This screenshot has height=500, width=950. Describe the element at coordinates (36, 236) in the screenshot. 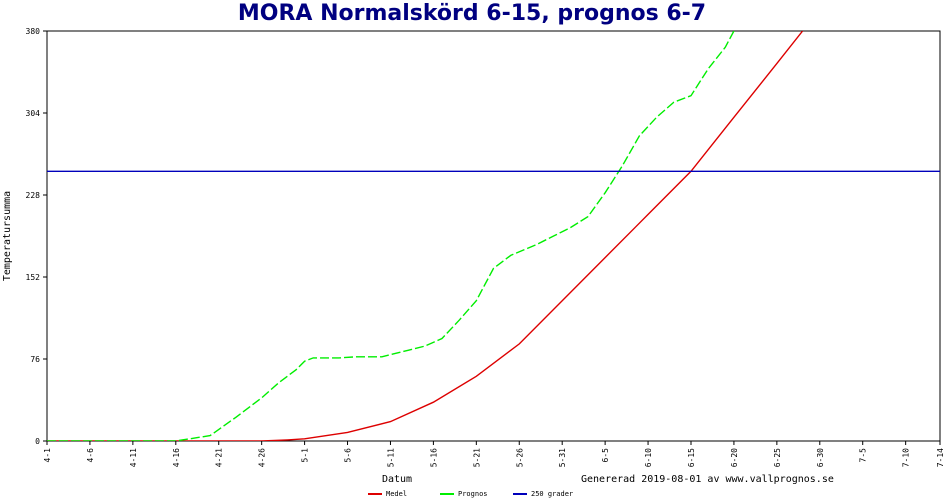

I see `y-axis: 0 76 152 228 304 380` at that location.